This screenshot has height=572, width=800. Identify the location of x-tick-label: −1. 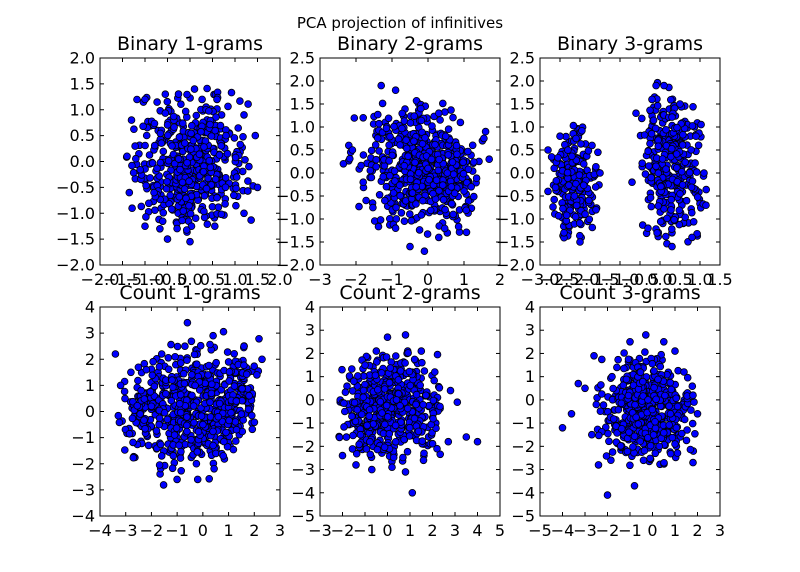
(392, 279).